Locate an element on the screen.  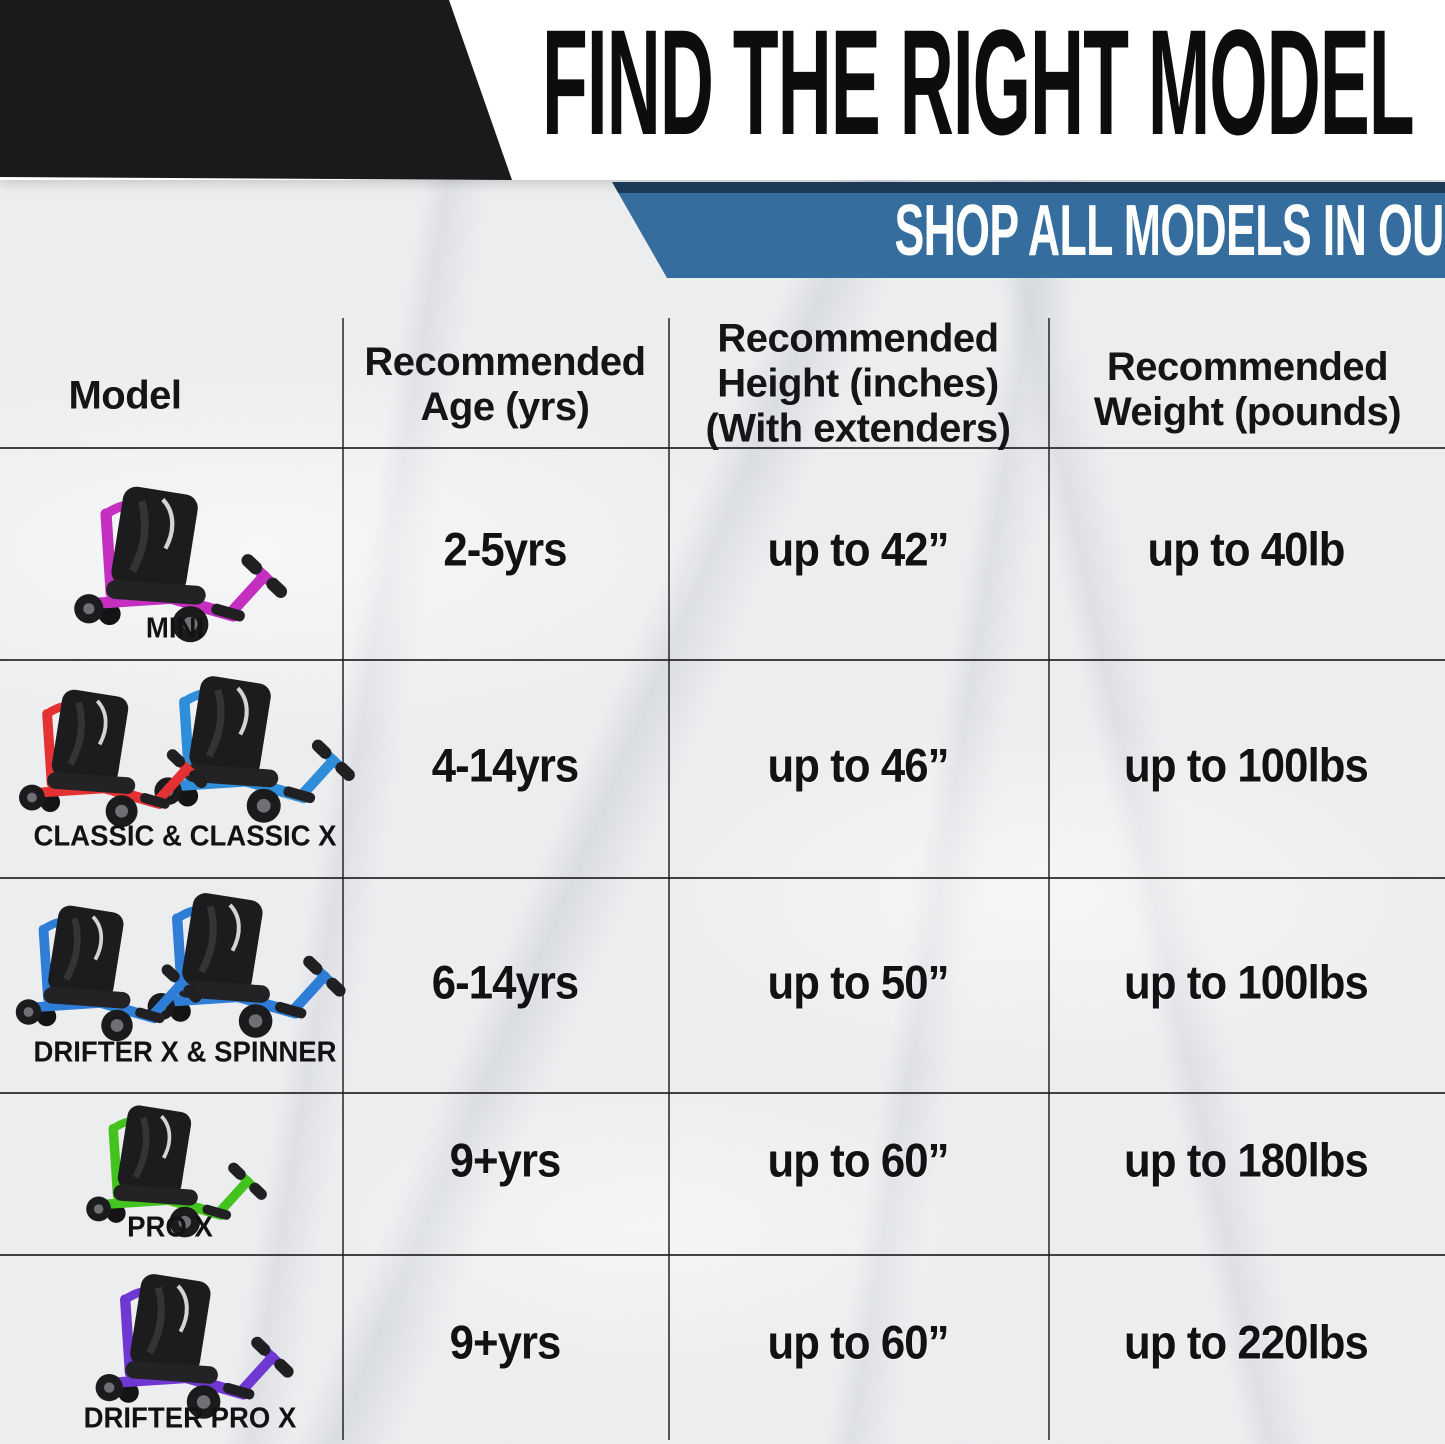
column-header-age-line2: Age (yrs) is located at coordinates (505, 407).